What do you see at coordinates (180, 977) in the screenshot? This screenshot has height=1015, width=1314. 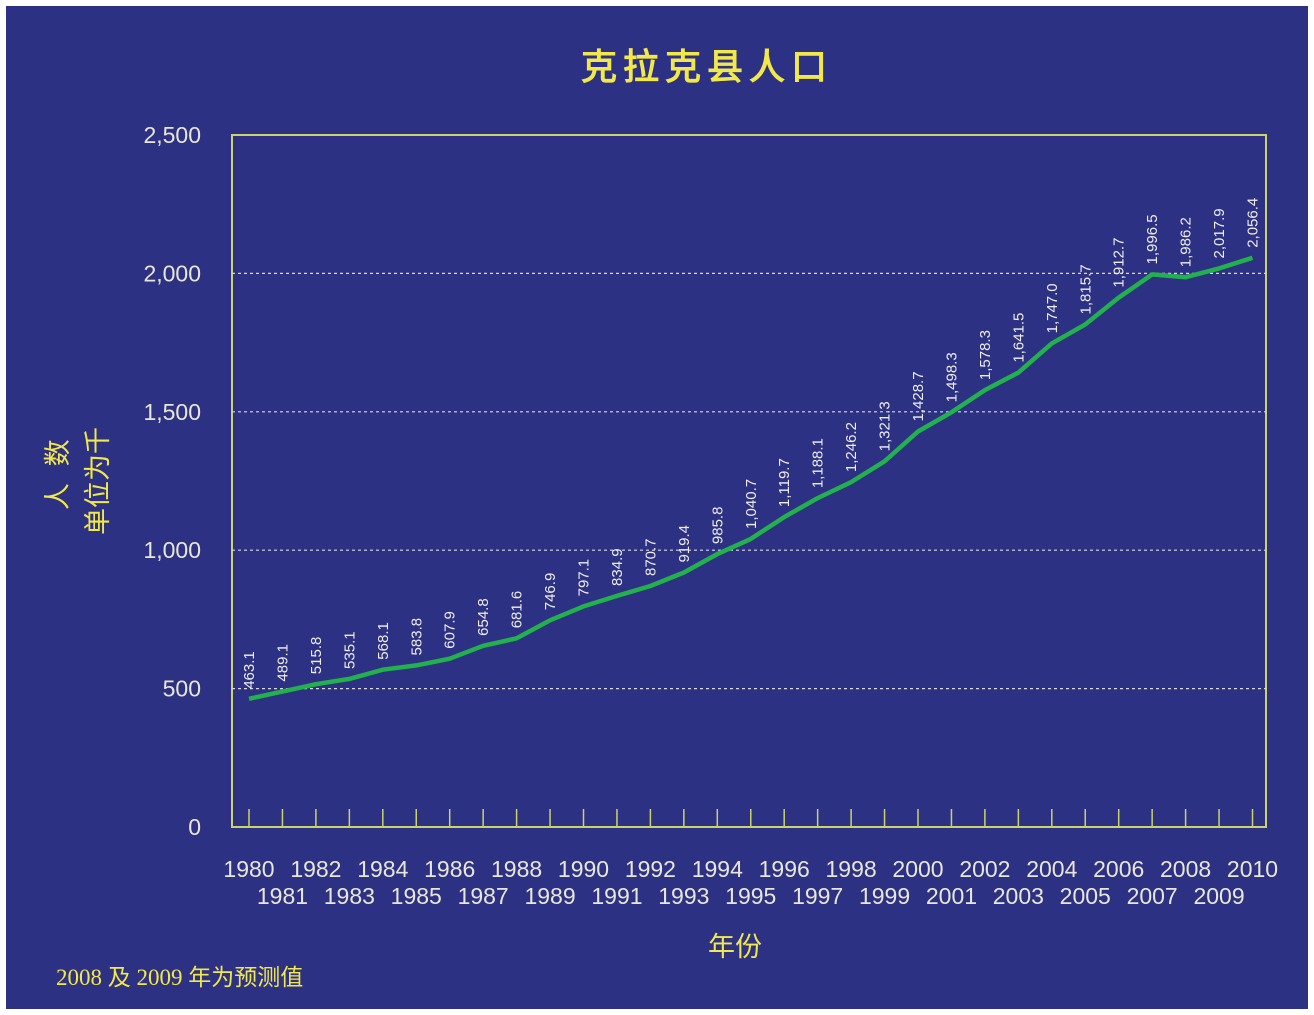 I see `forecast-note: 2008 及 2009 年为预测值` at bounding box center [180, 977].